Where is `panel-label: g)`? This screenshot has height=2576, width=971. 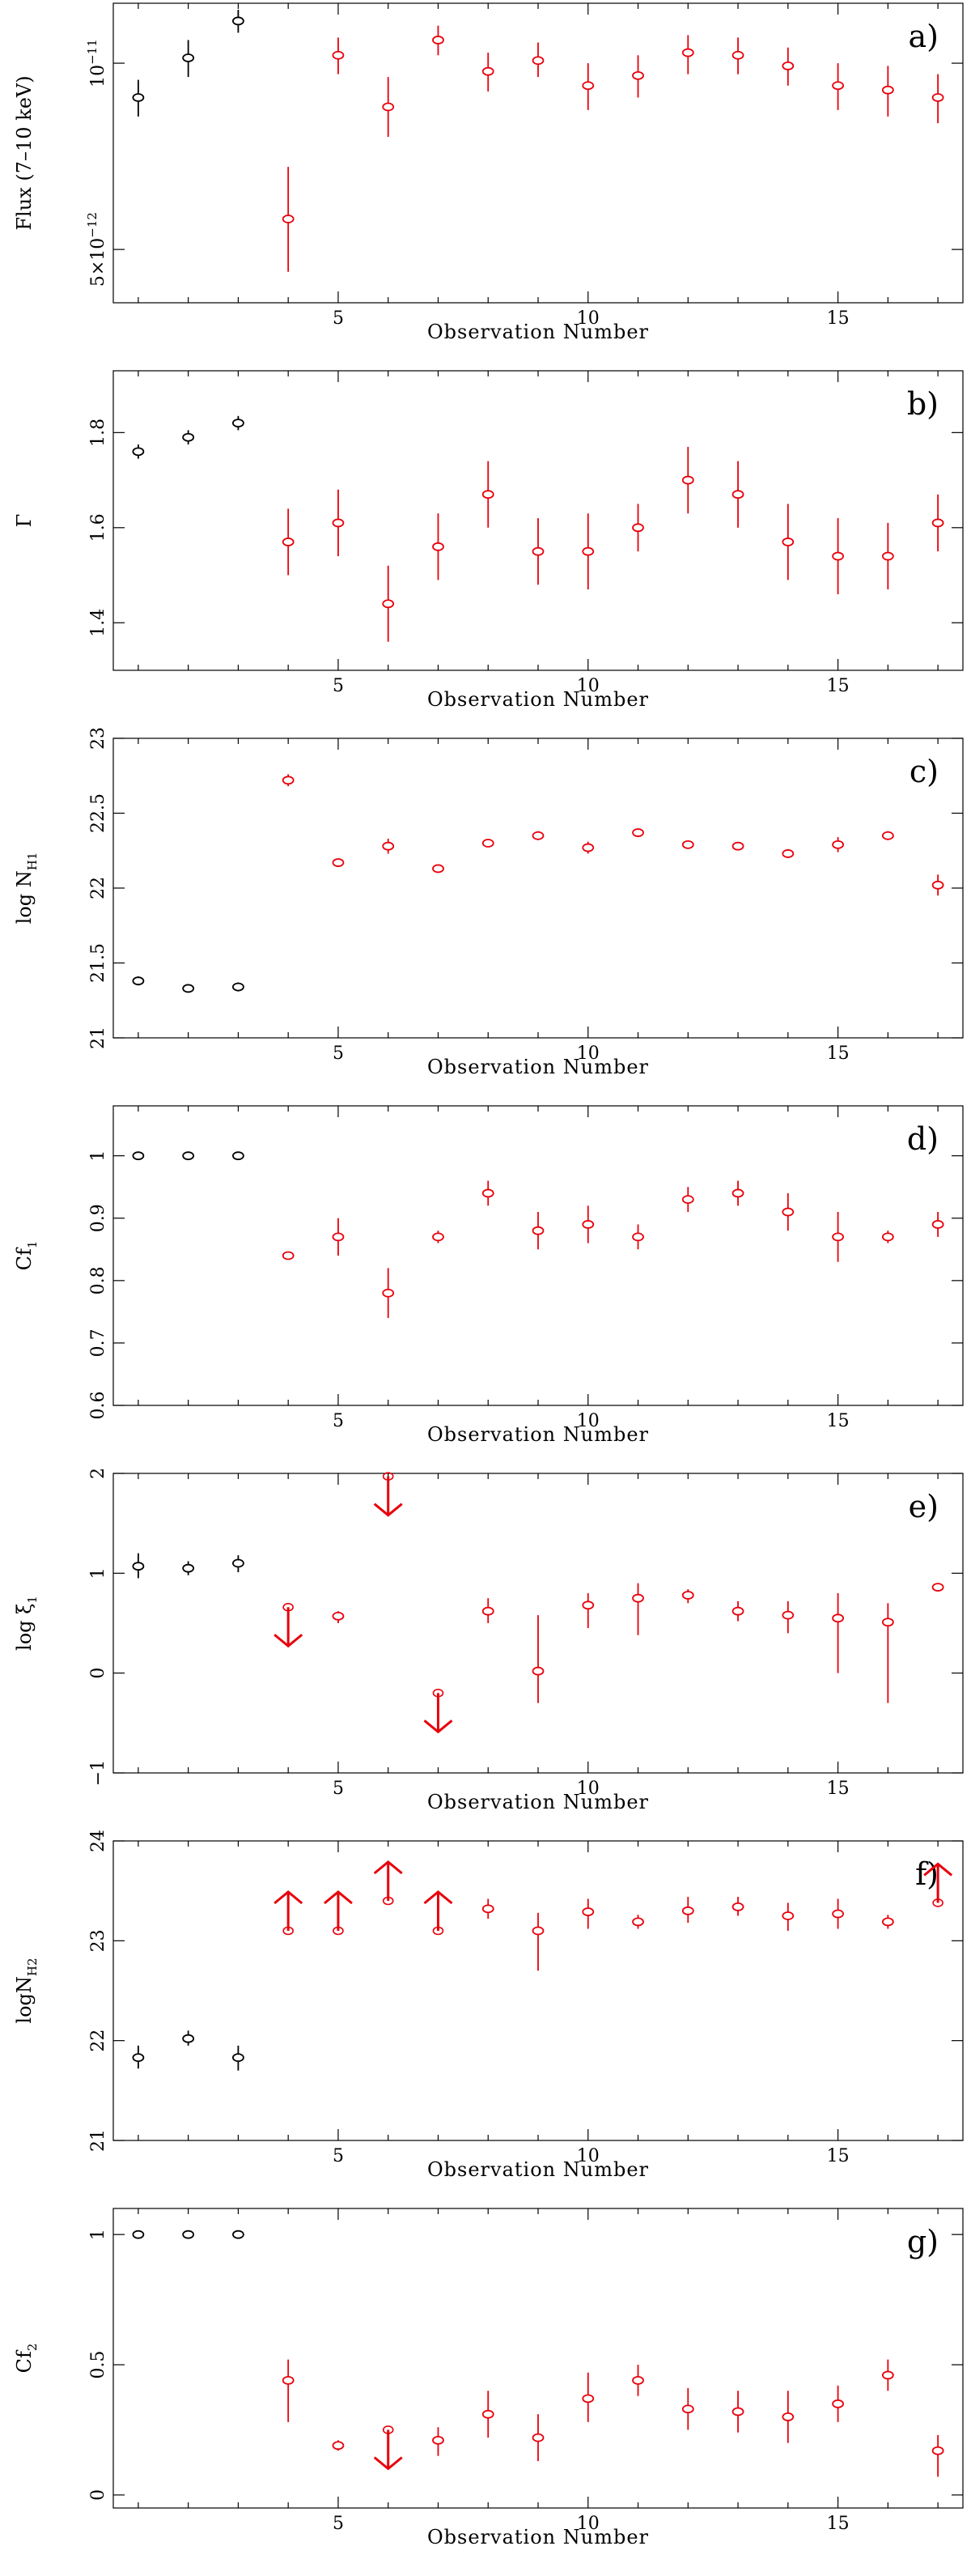
panel-label: g) is located at coordinates (923, 2241).